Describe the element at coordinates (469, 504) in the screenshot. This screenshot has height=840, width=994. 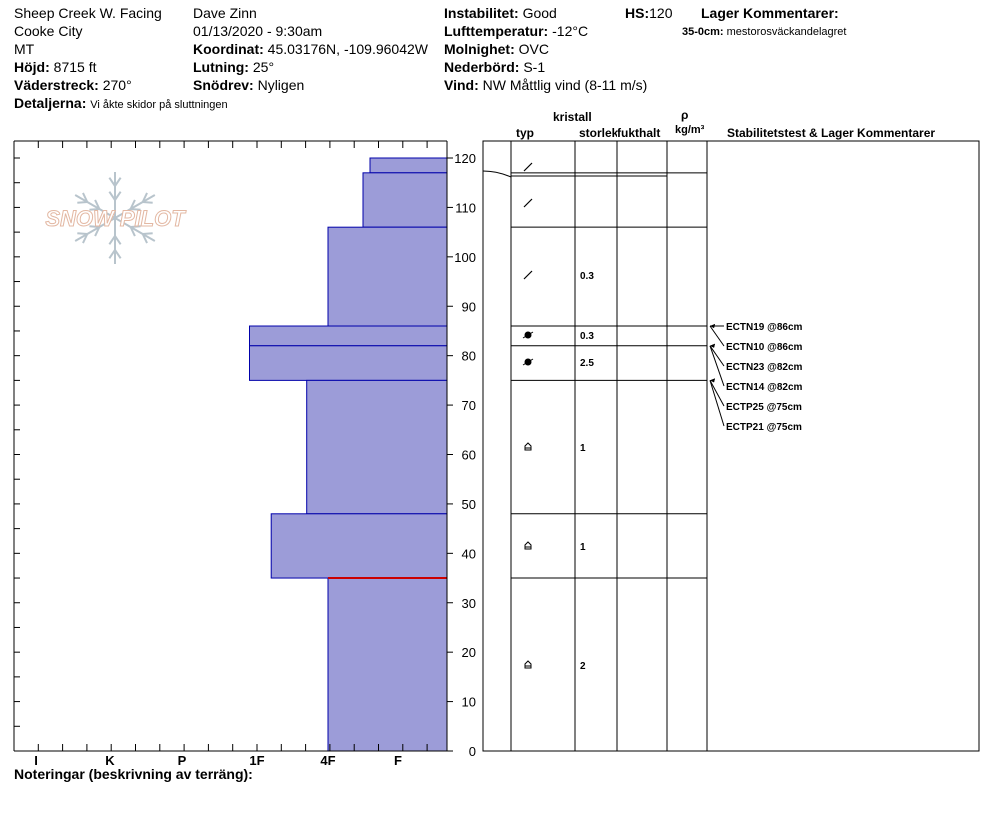
I see `depth-tick-label: 50` at that location.